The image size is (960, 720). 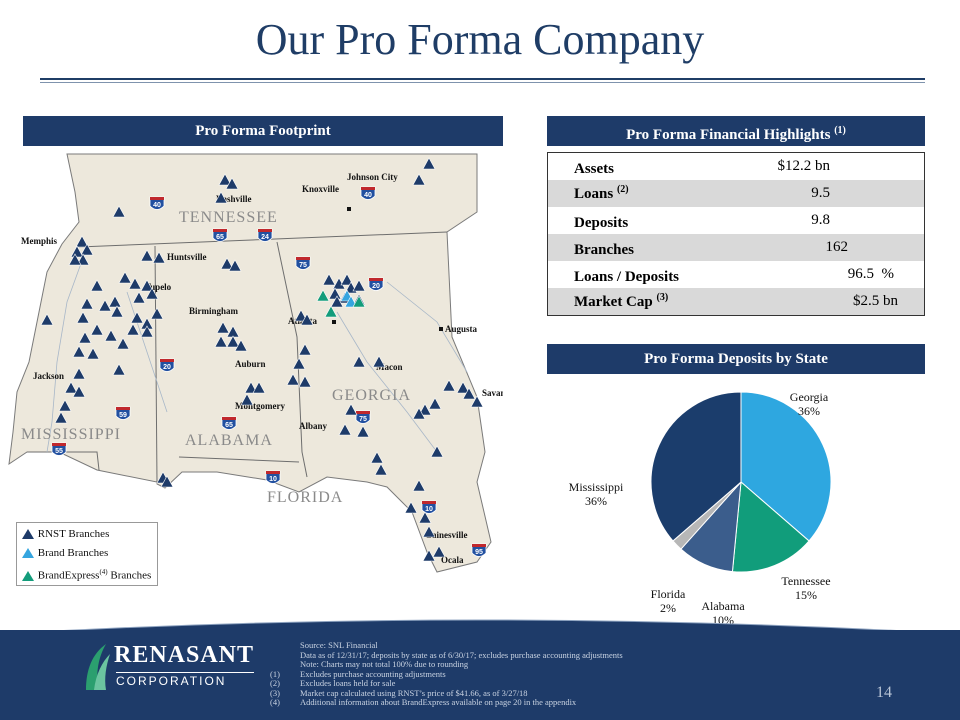 I want to click on row-unit: %, so click(x=888, y=274).